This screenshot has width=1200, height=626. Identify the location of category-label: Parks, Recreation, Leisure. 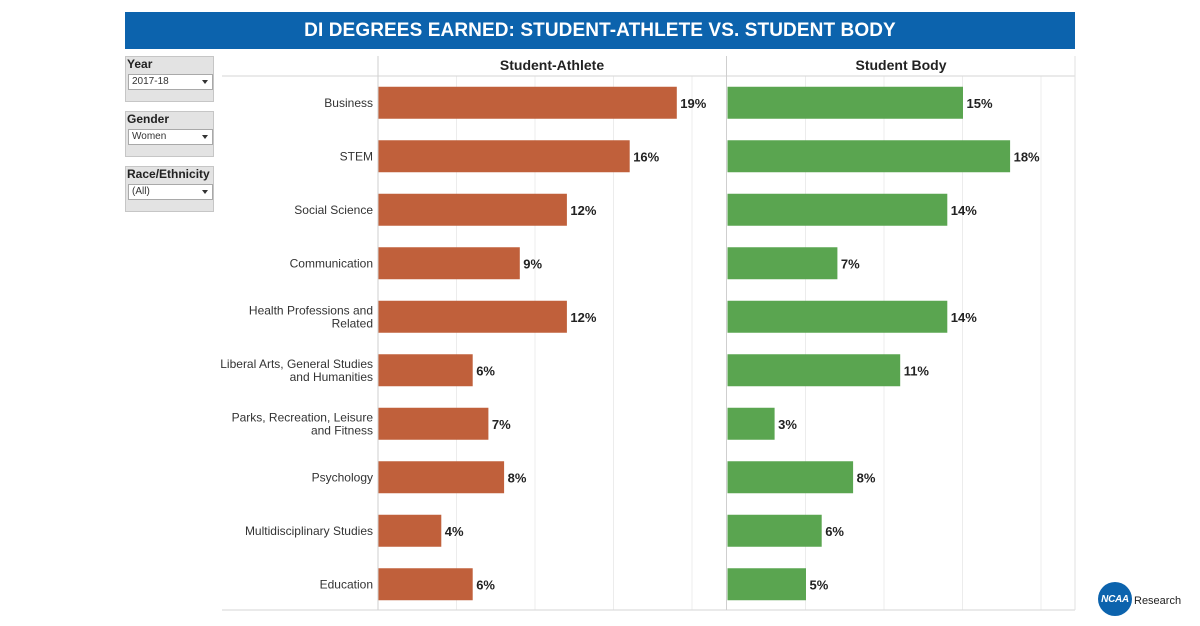
(303, 417).